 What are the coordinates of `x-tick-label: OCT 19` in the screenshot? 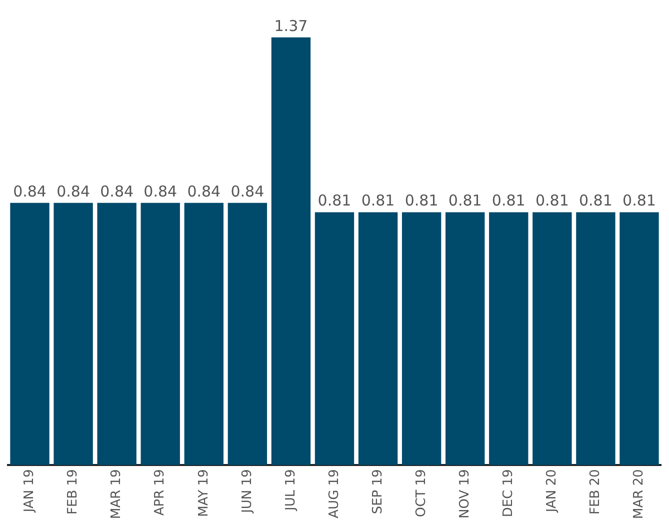 It's located at (421, 493).